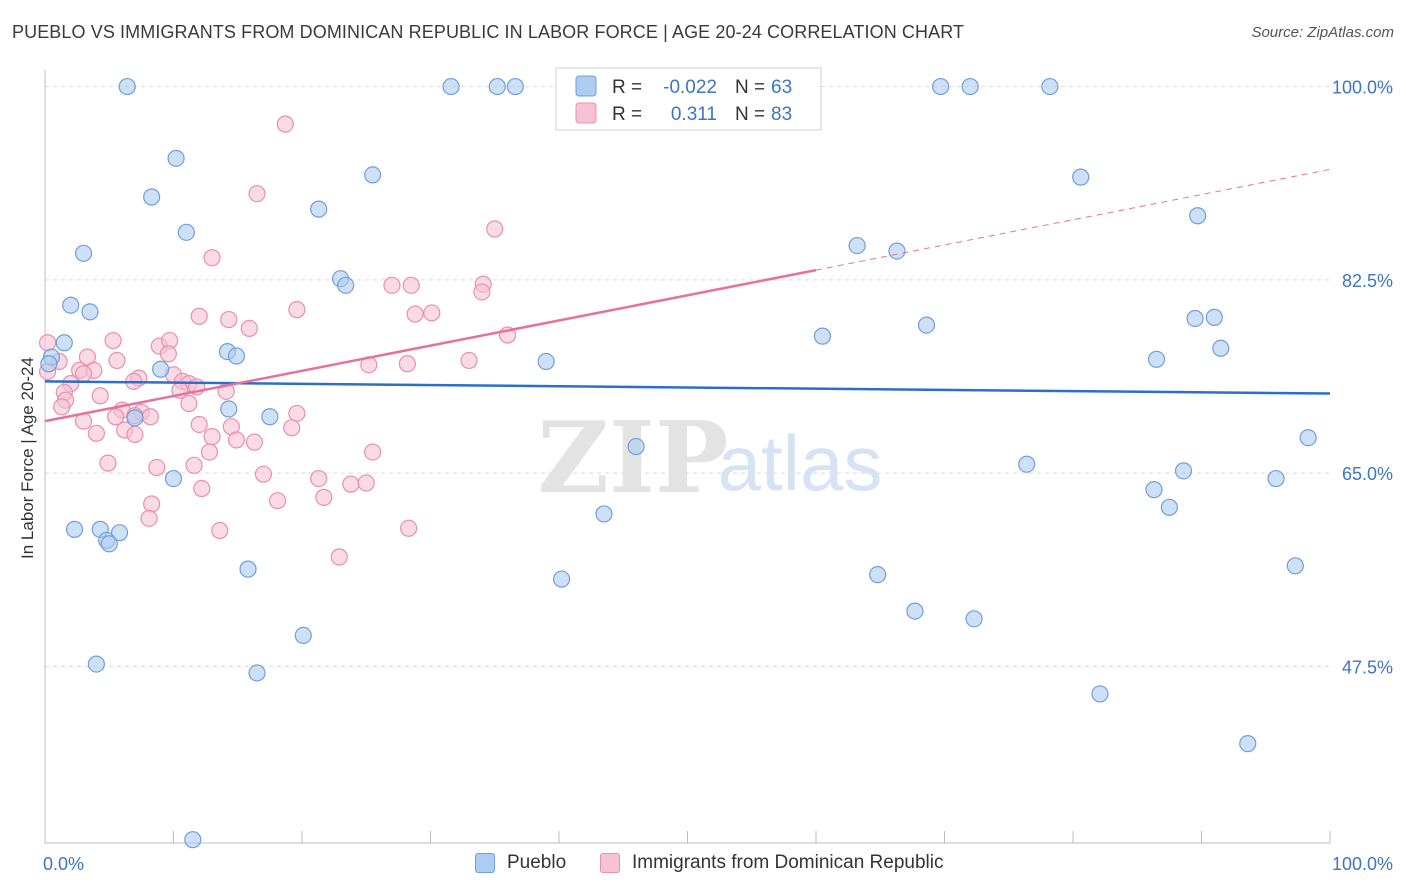  What do you see at coordinates (687, 387) in the screenshot?
I see `trend-line-pueblo` at bounding box center [687, 387].